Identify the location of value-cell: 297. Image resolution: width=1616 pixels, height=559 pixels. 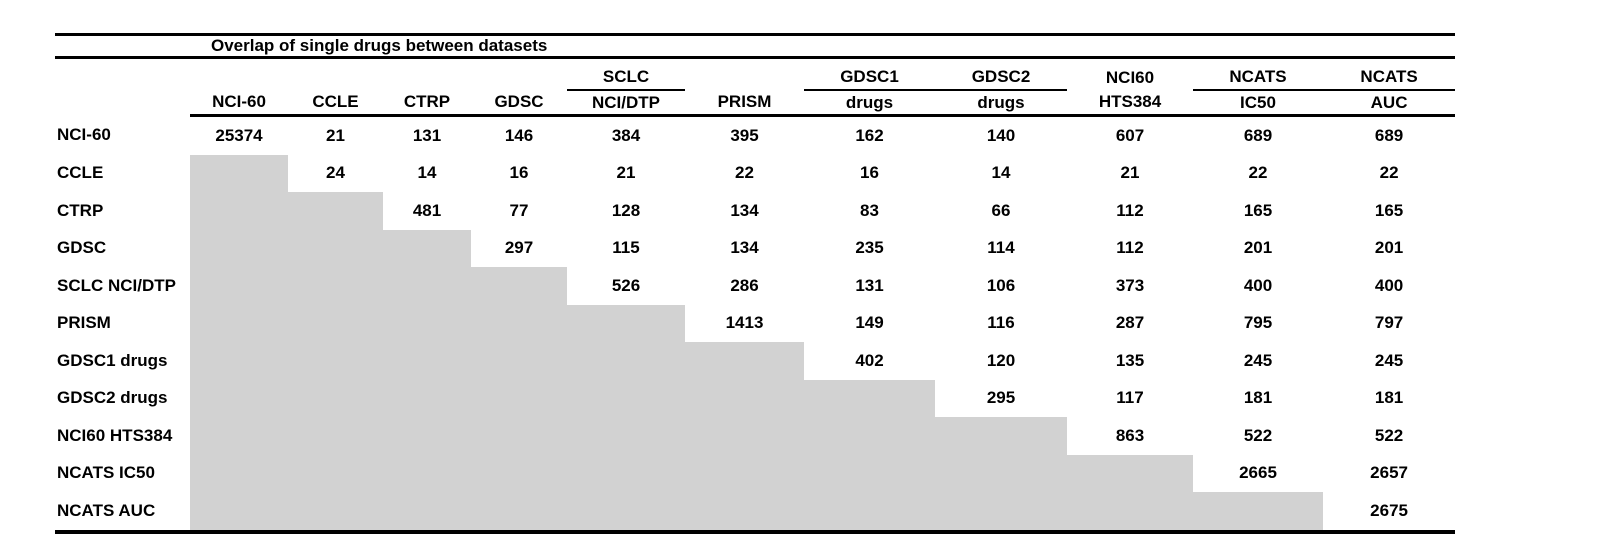
(519, 248).